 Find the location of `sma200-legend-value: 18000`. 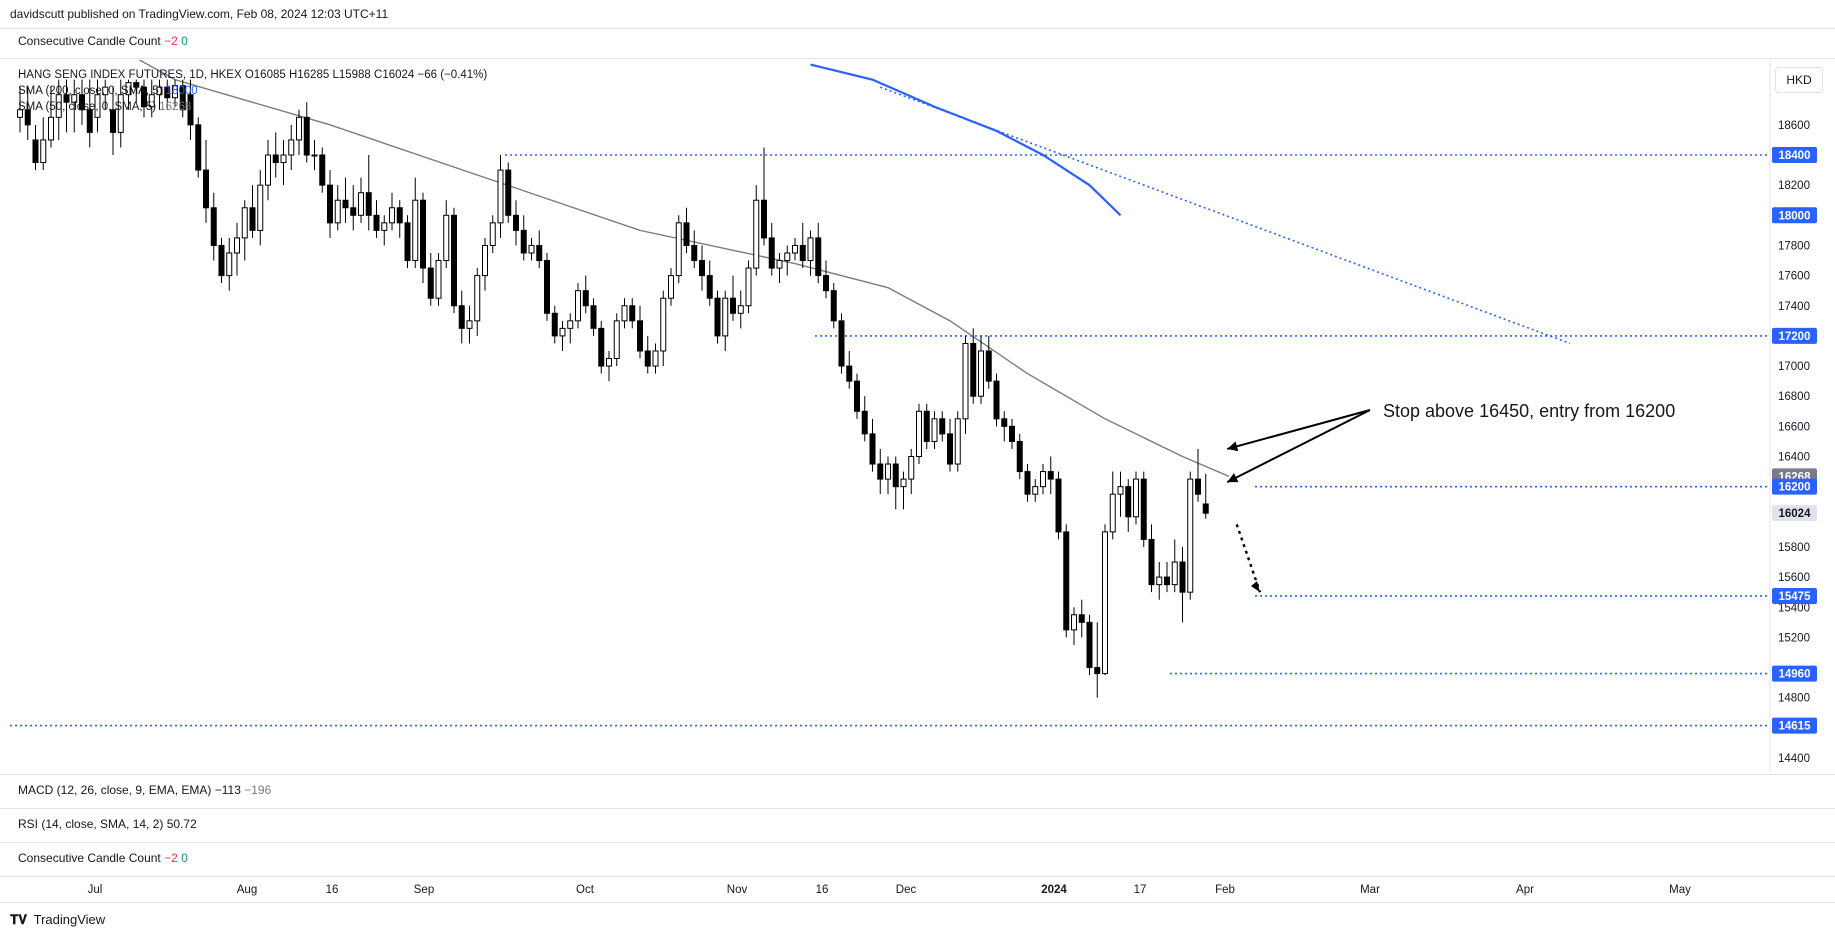

sma200-legend-value: 18000 is located at coordinates (181, 91).